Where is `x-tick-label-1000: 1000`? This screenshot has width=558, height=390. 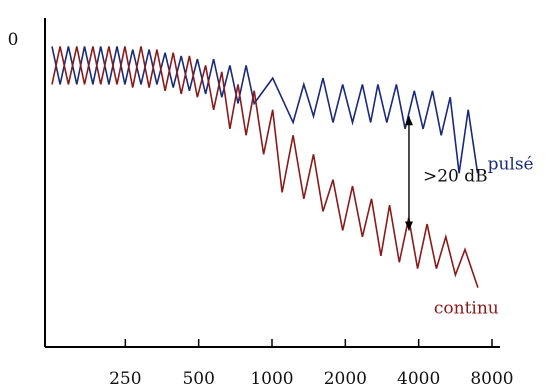
x-tick-label-1000: 1000 is located at coordinates (271, 379).